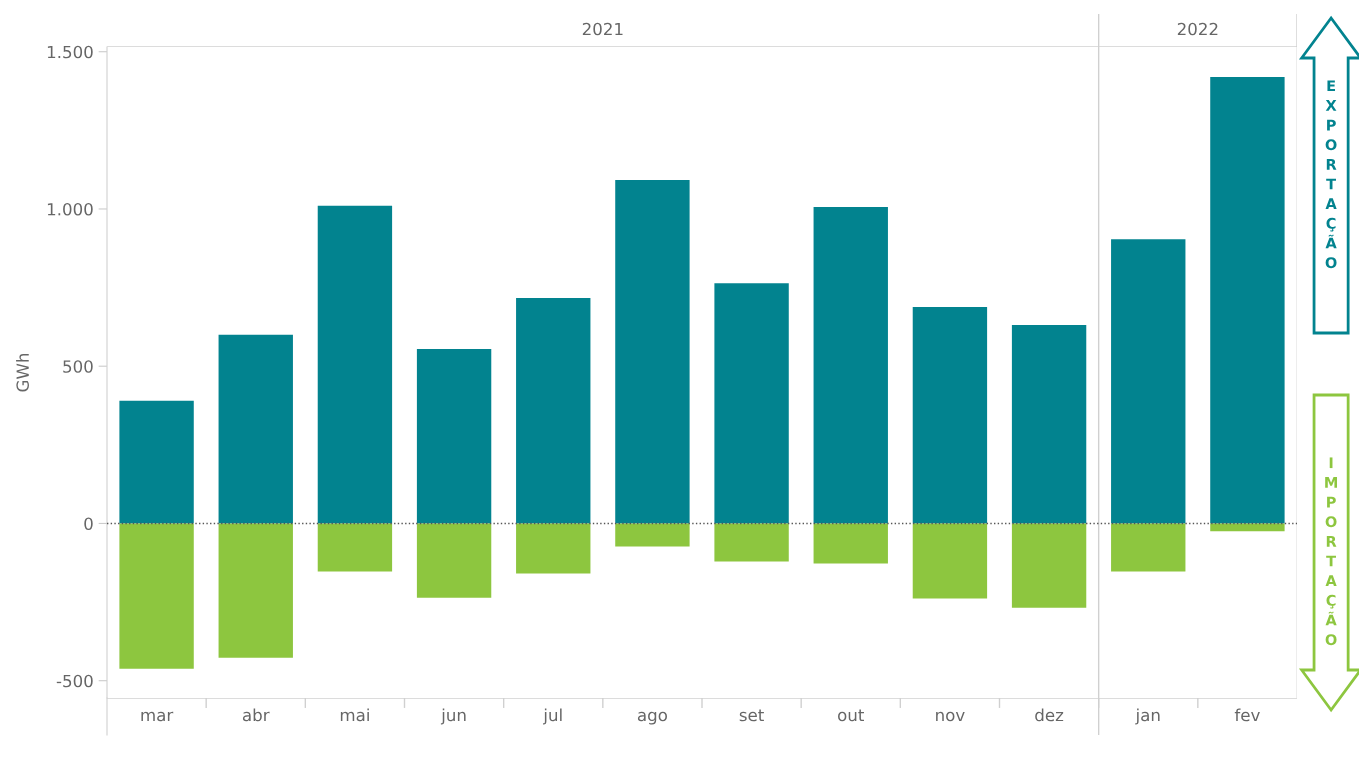 This screenshot has width=1359, height=760. Describe the element at coordinates (70, 52) in the screenshot. I see `y-tick-label: 1.500` at that location.